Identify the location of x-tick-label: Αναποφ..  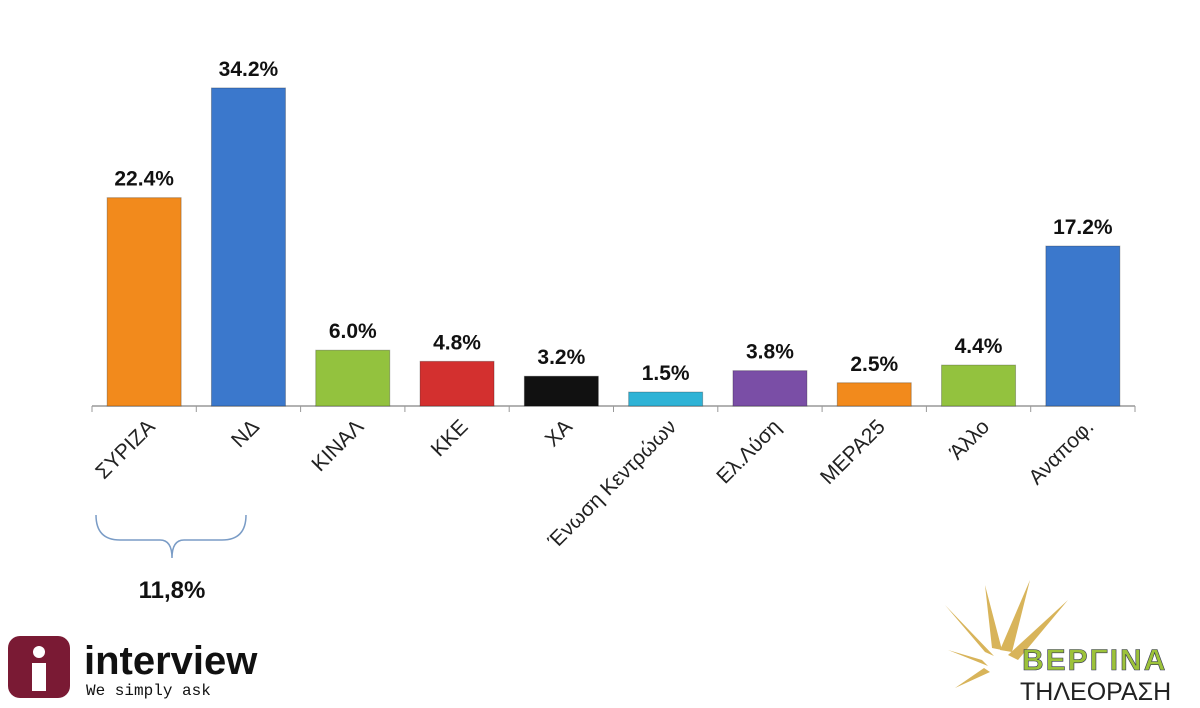
(1061, 452).